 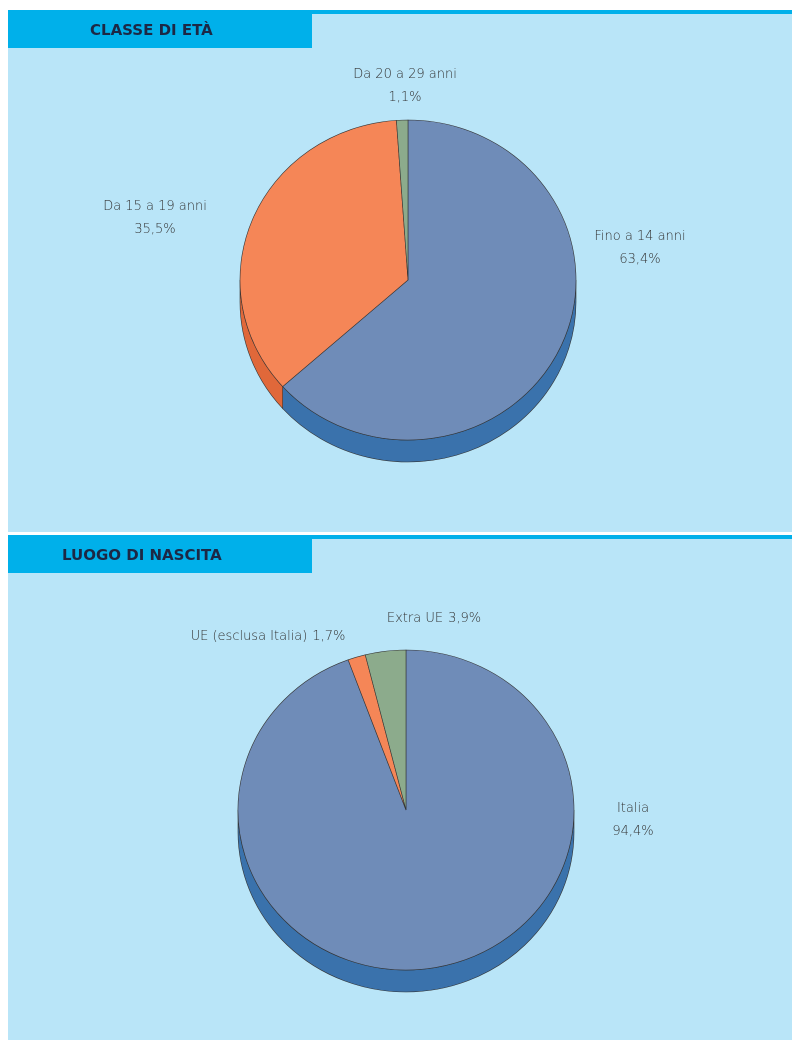 What do you see at coordinates (632, 831) in the screenshot?
I see `value-label: 94,4%` at bounding box center [632, 831].